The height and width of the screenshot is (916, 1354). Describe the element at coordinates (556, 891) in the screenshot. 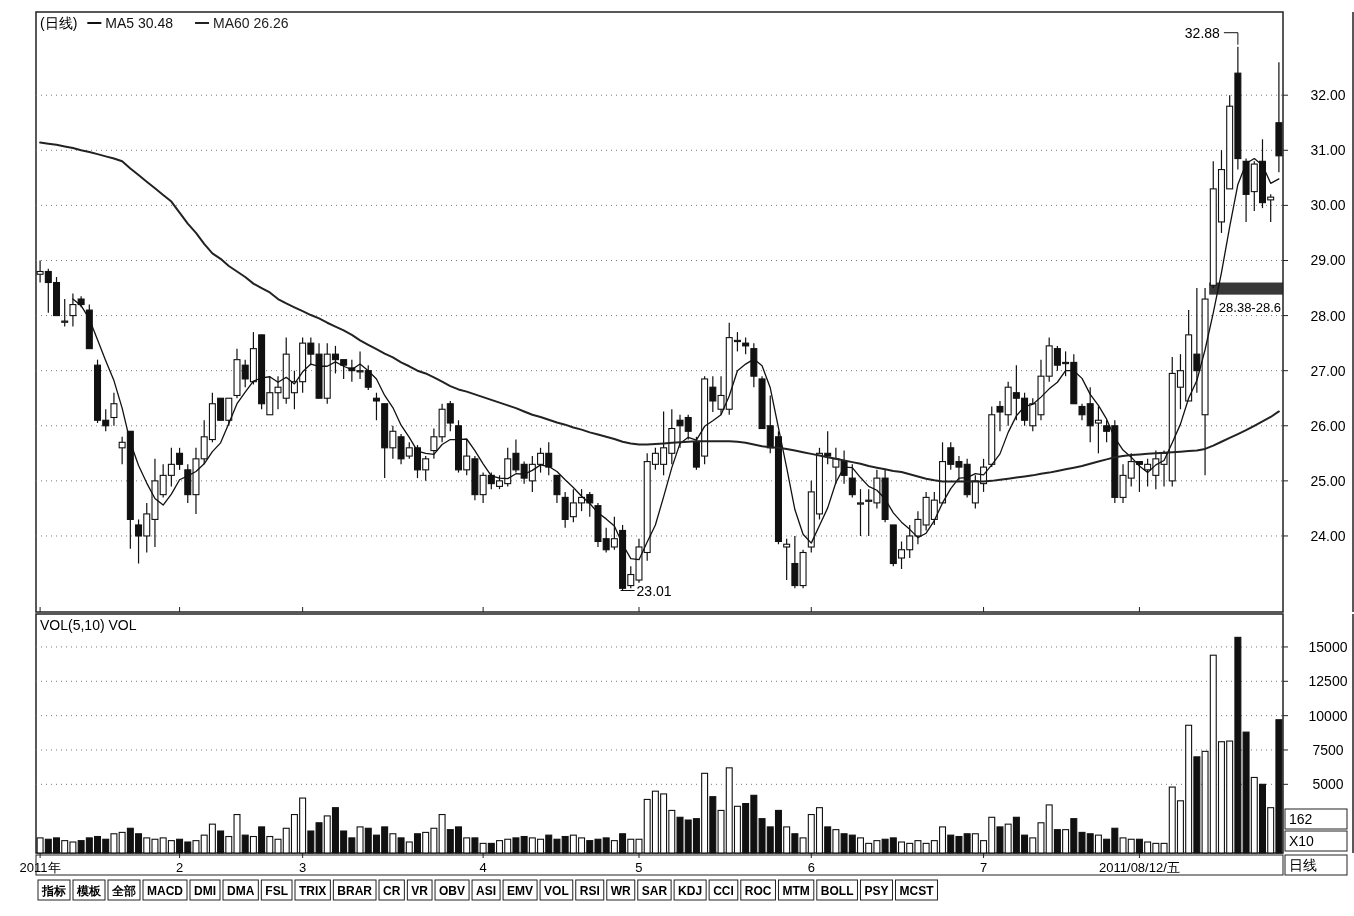

I see `text: VOL` at that location.